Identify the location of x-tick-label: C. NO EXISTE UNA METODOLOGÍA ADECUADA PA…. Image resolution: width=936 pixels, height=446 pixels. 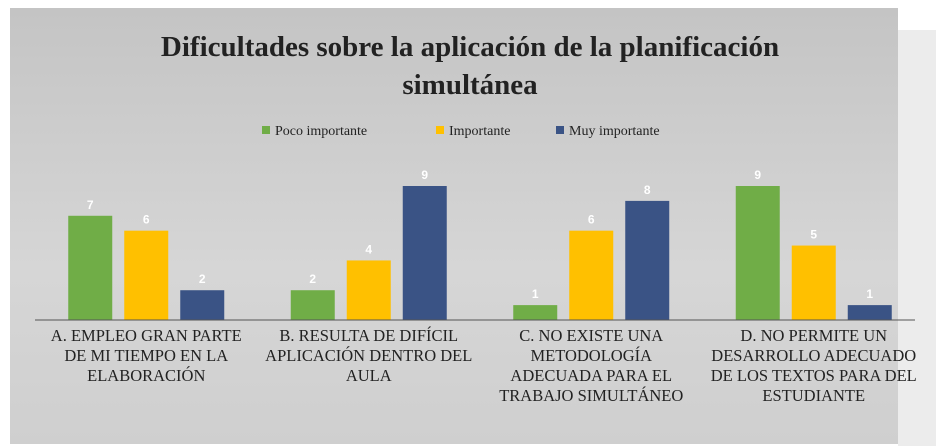
(591, 365).